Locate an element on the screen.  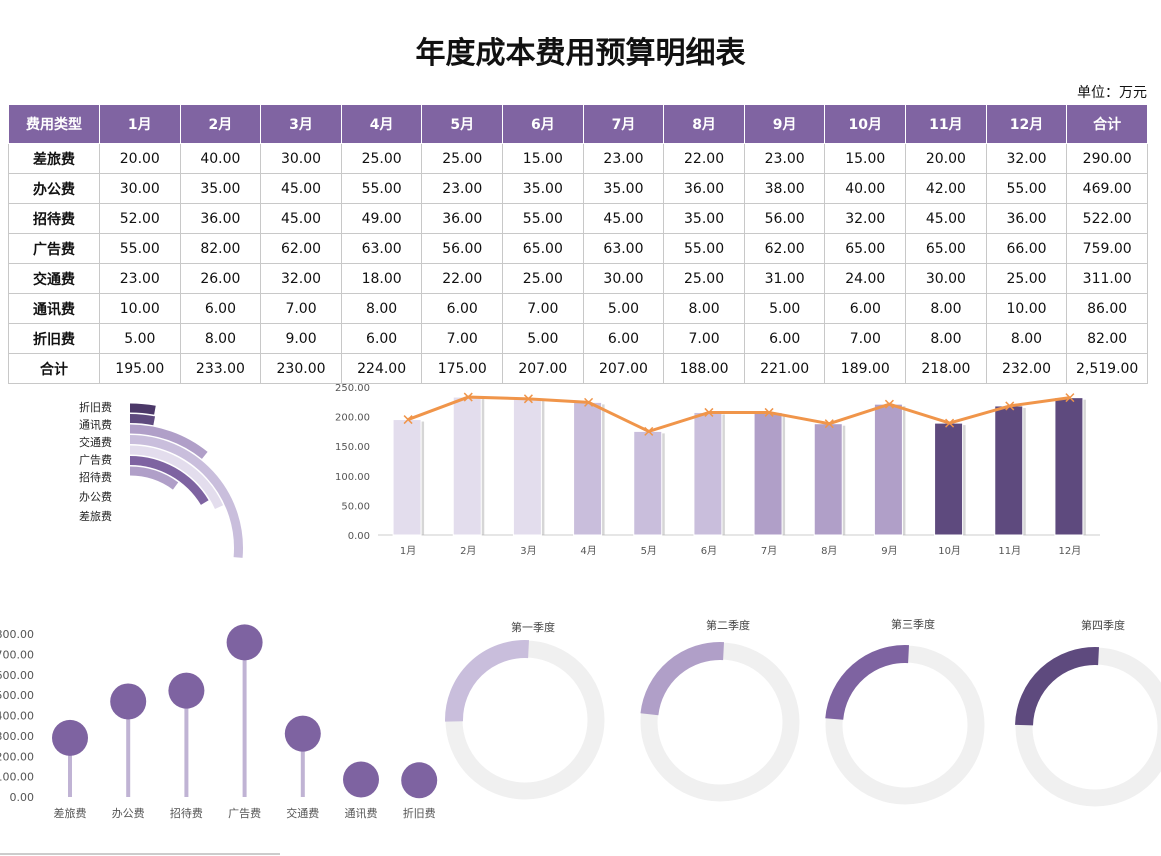
table-cell: 7.00 is located at coordinates (704, 338).